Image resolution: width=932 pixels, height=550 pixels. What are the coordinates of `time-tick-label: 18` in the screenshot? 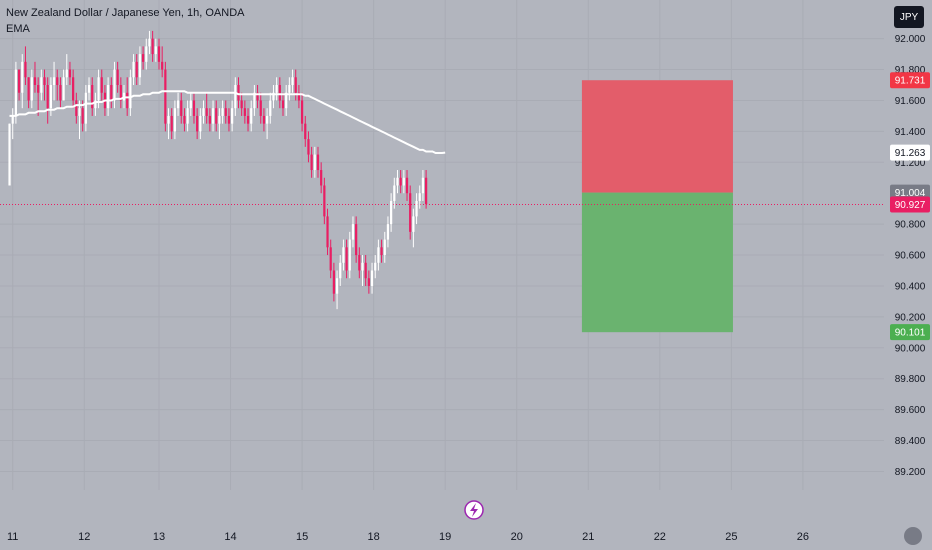 It's located at (374, 537).